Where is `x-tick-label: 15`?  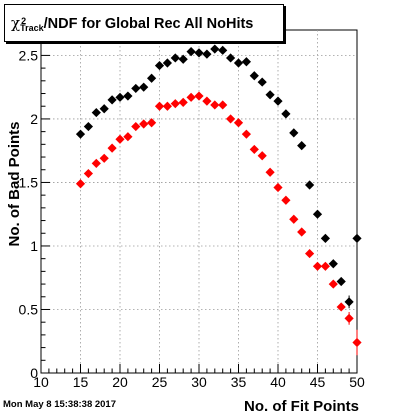
x-tick-label: 15 is located at coordinates (81, 382).